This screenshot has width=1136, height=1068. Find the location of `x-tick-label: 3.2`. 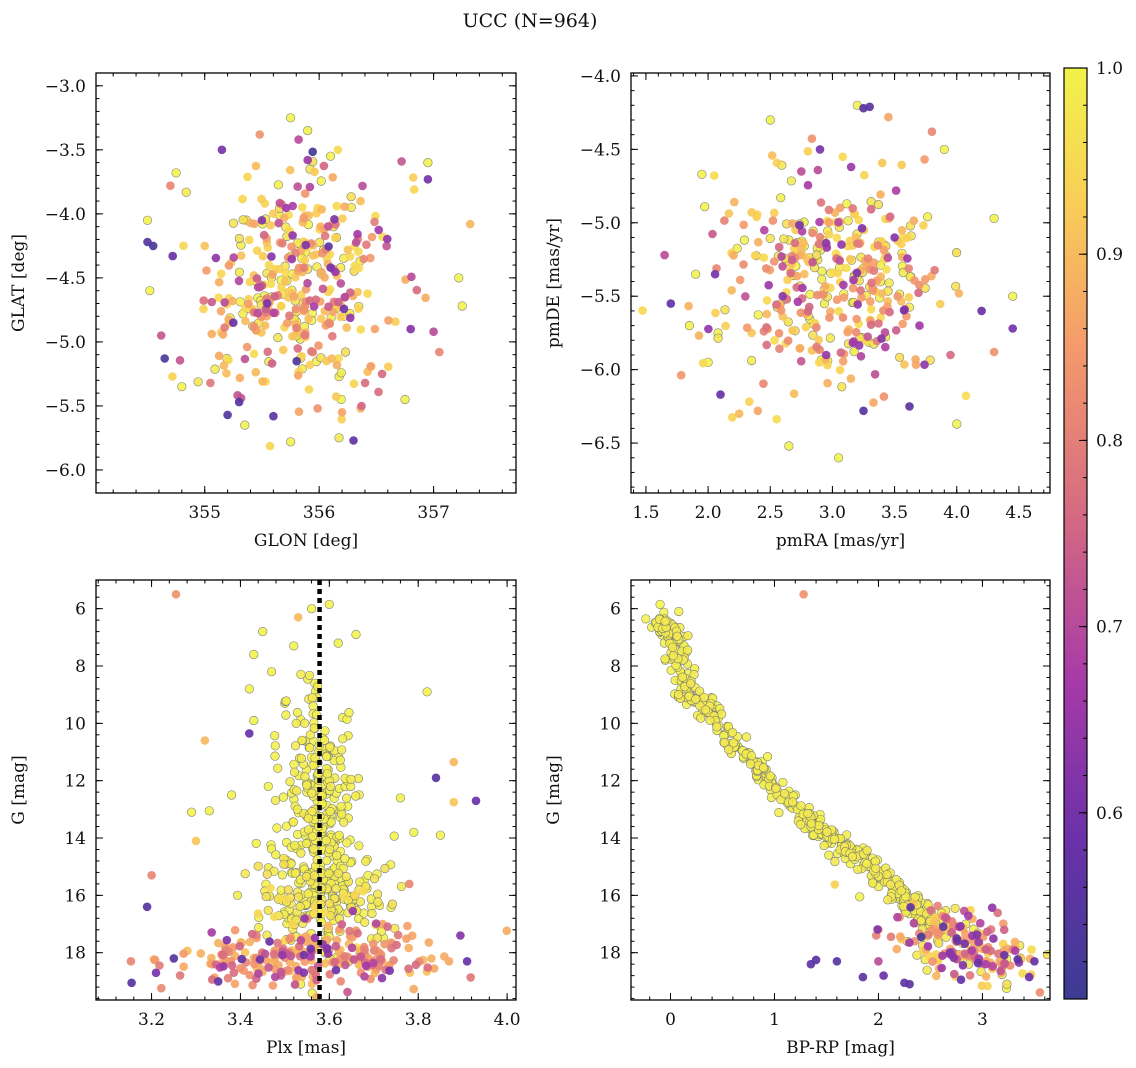

x-tick-label: 3.2 is located at coordinates (151, 1020).